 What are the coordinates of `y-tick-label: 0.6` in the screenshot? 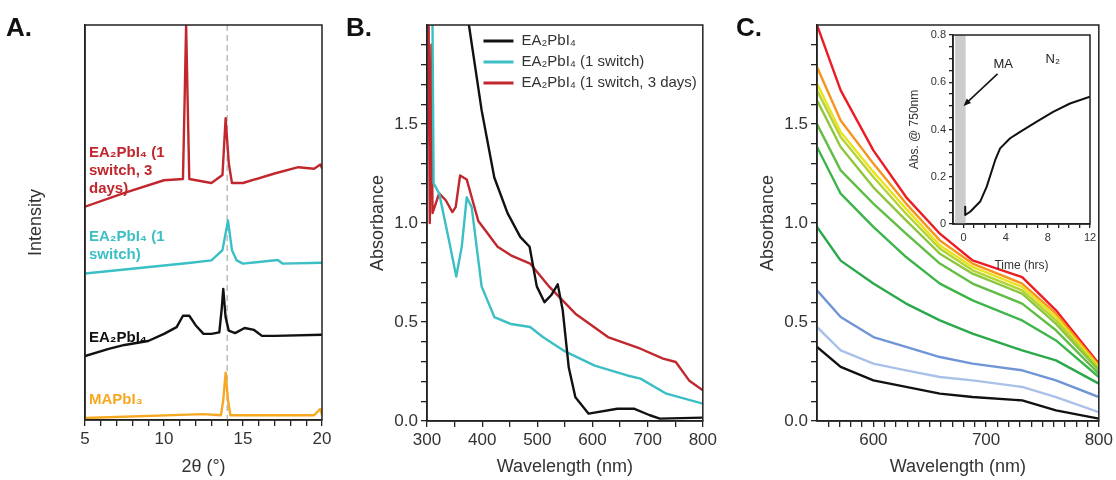 It's located at (938, 81).